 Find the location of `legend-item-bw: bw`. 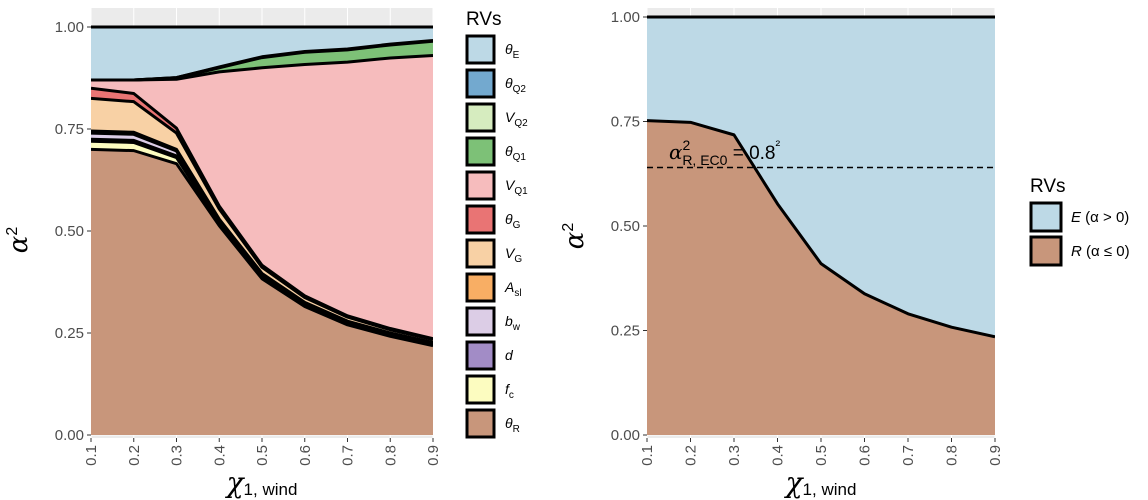

legend-item-bw: bw is located at coordinates (493, 321).